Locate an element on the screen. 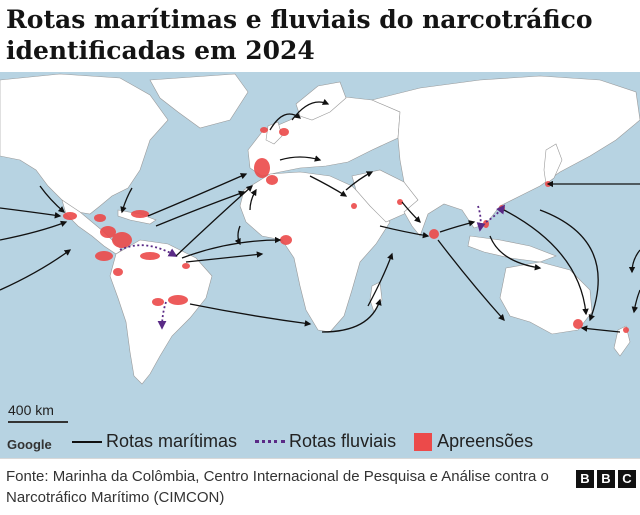 This screenshot has height=515, width=640. river-routes is located at coordinates (312, 267).